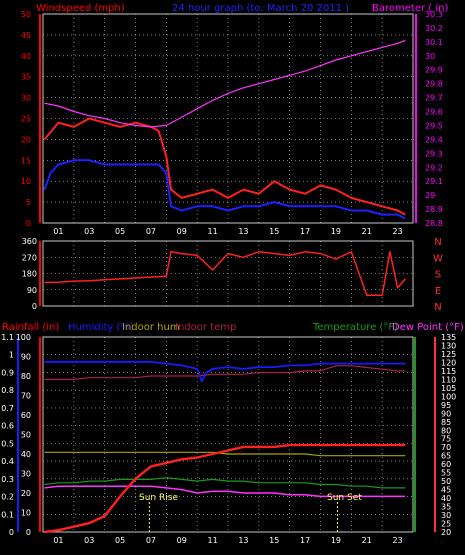 This screenshot has height=555, width=465. Describe the element at coordinates (26, 435) in the screenshot. I see `humidity-y-tick: 50` at that location.